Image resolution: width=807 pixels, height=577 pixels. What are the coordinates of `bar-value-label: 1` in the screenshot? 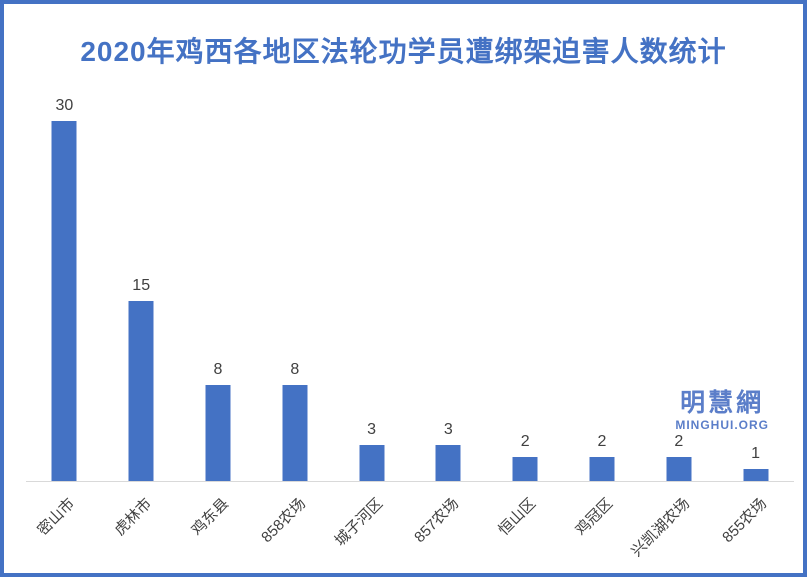 It's located at (756, 453).